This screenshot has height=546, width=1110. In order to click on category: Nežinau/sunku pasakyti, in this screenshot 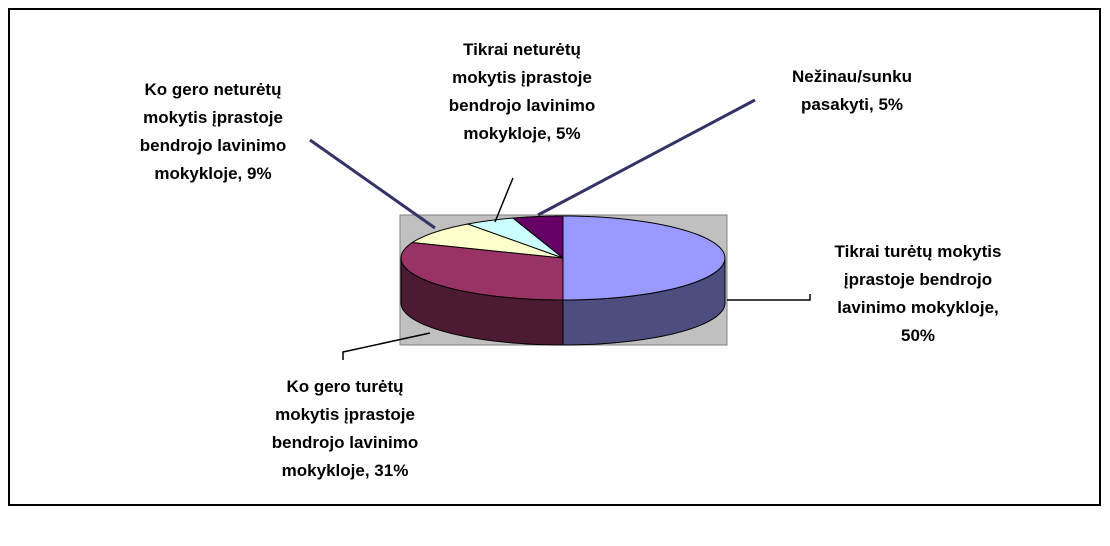, I will do `click(852, 90)`.